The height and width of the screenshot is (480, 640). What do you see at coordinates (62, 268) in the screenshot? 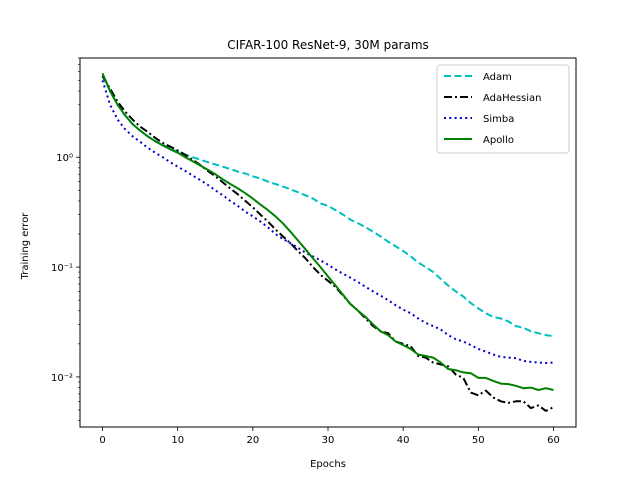
I see `y-tick-label: 10⁻¹` at bounding box center [62, 268].